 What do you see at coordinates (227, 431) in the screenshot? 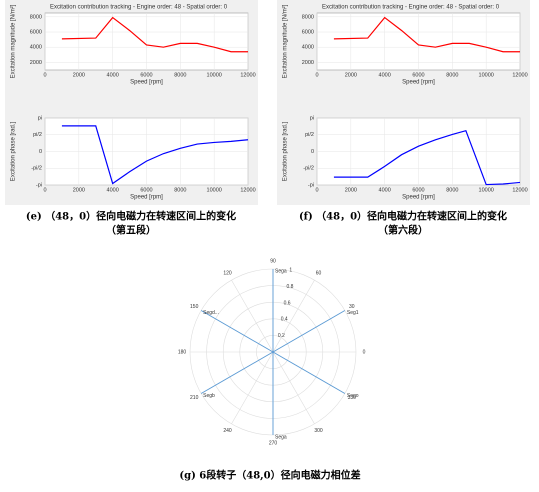
I see `theta-tick-label: 240` at bounding box center [227, 431].